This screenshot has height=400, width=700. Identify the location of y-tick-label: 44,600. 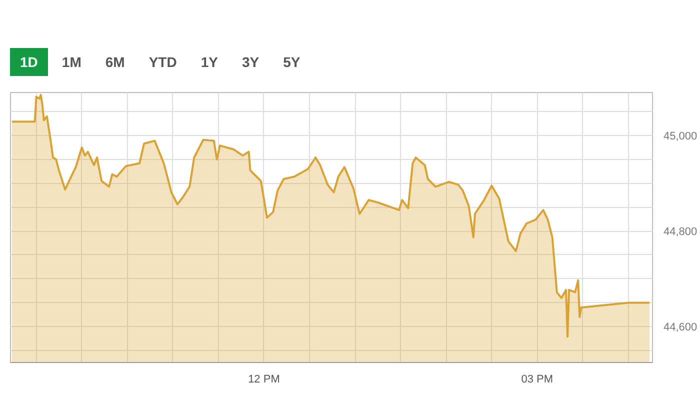
(681, 328).